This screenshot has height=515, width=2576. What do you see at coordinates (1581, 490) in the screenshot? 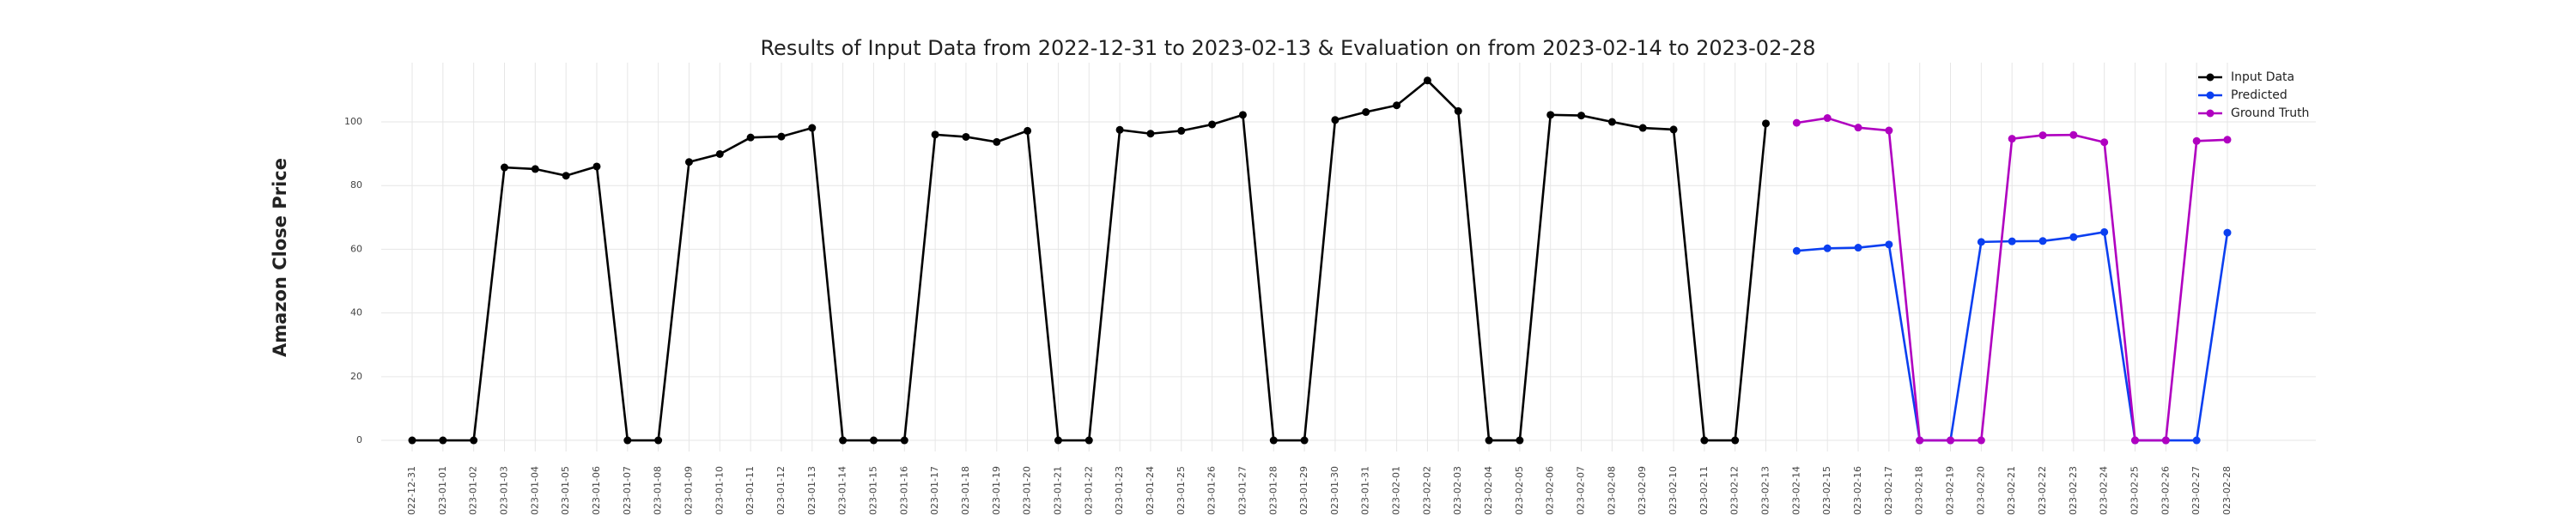
I see `x-tick-label: 2023-02-07` at bounding box center [1581, 490].